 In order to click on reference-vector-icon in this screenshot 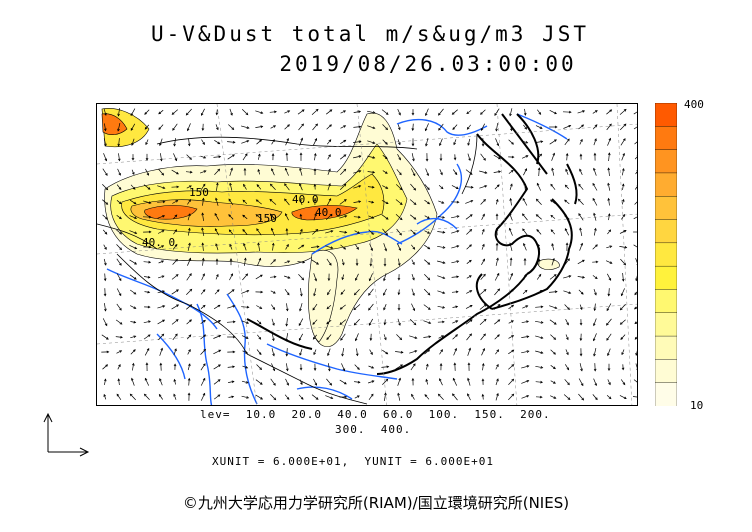, I will do `click(66, 434)`.